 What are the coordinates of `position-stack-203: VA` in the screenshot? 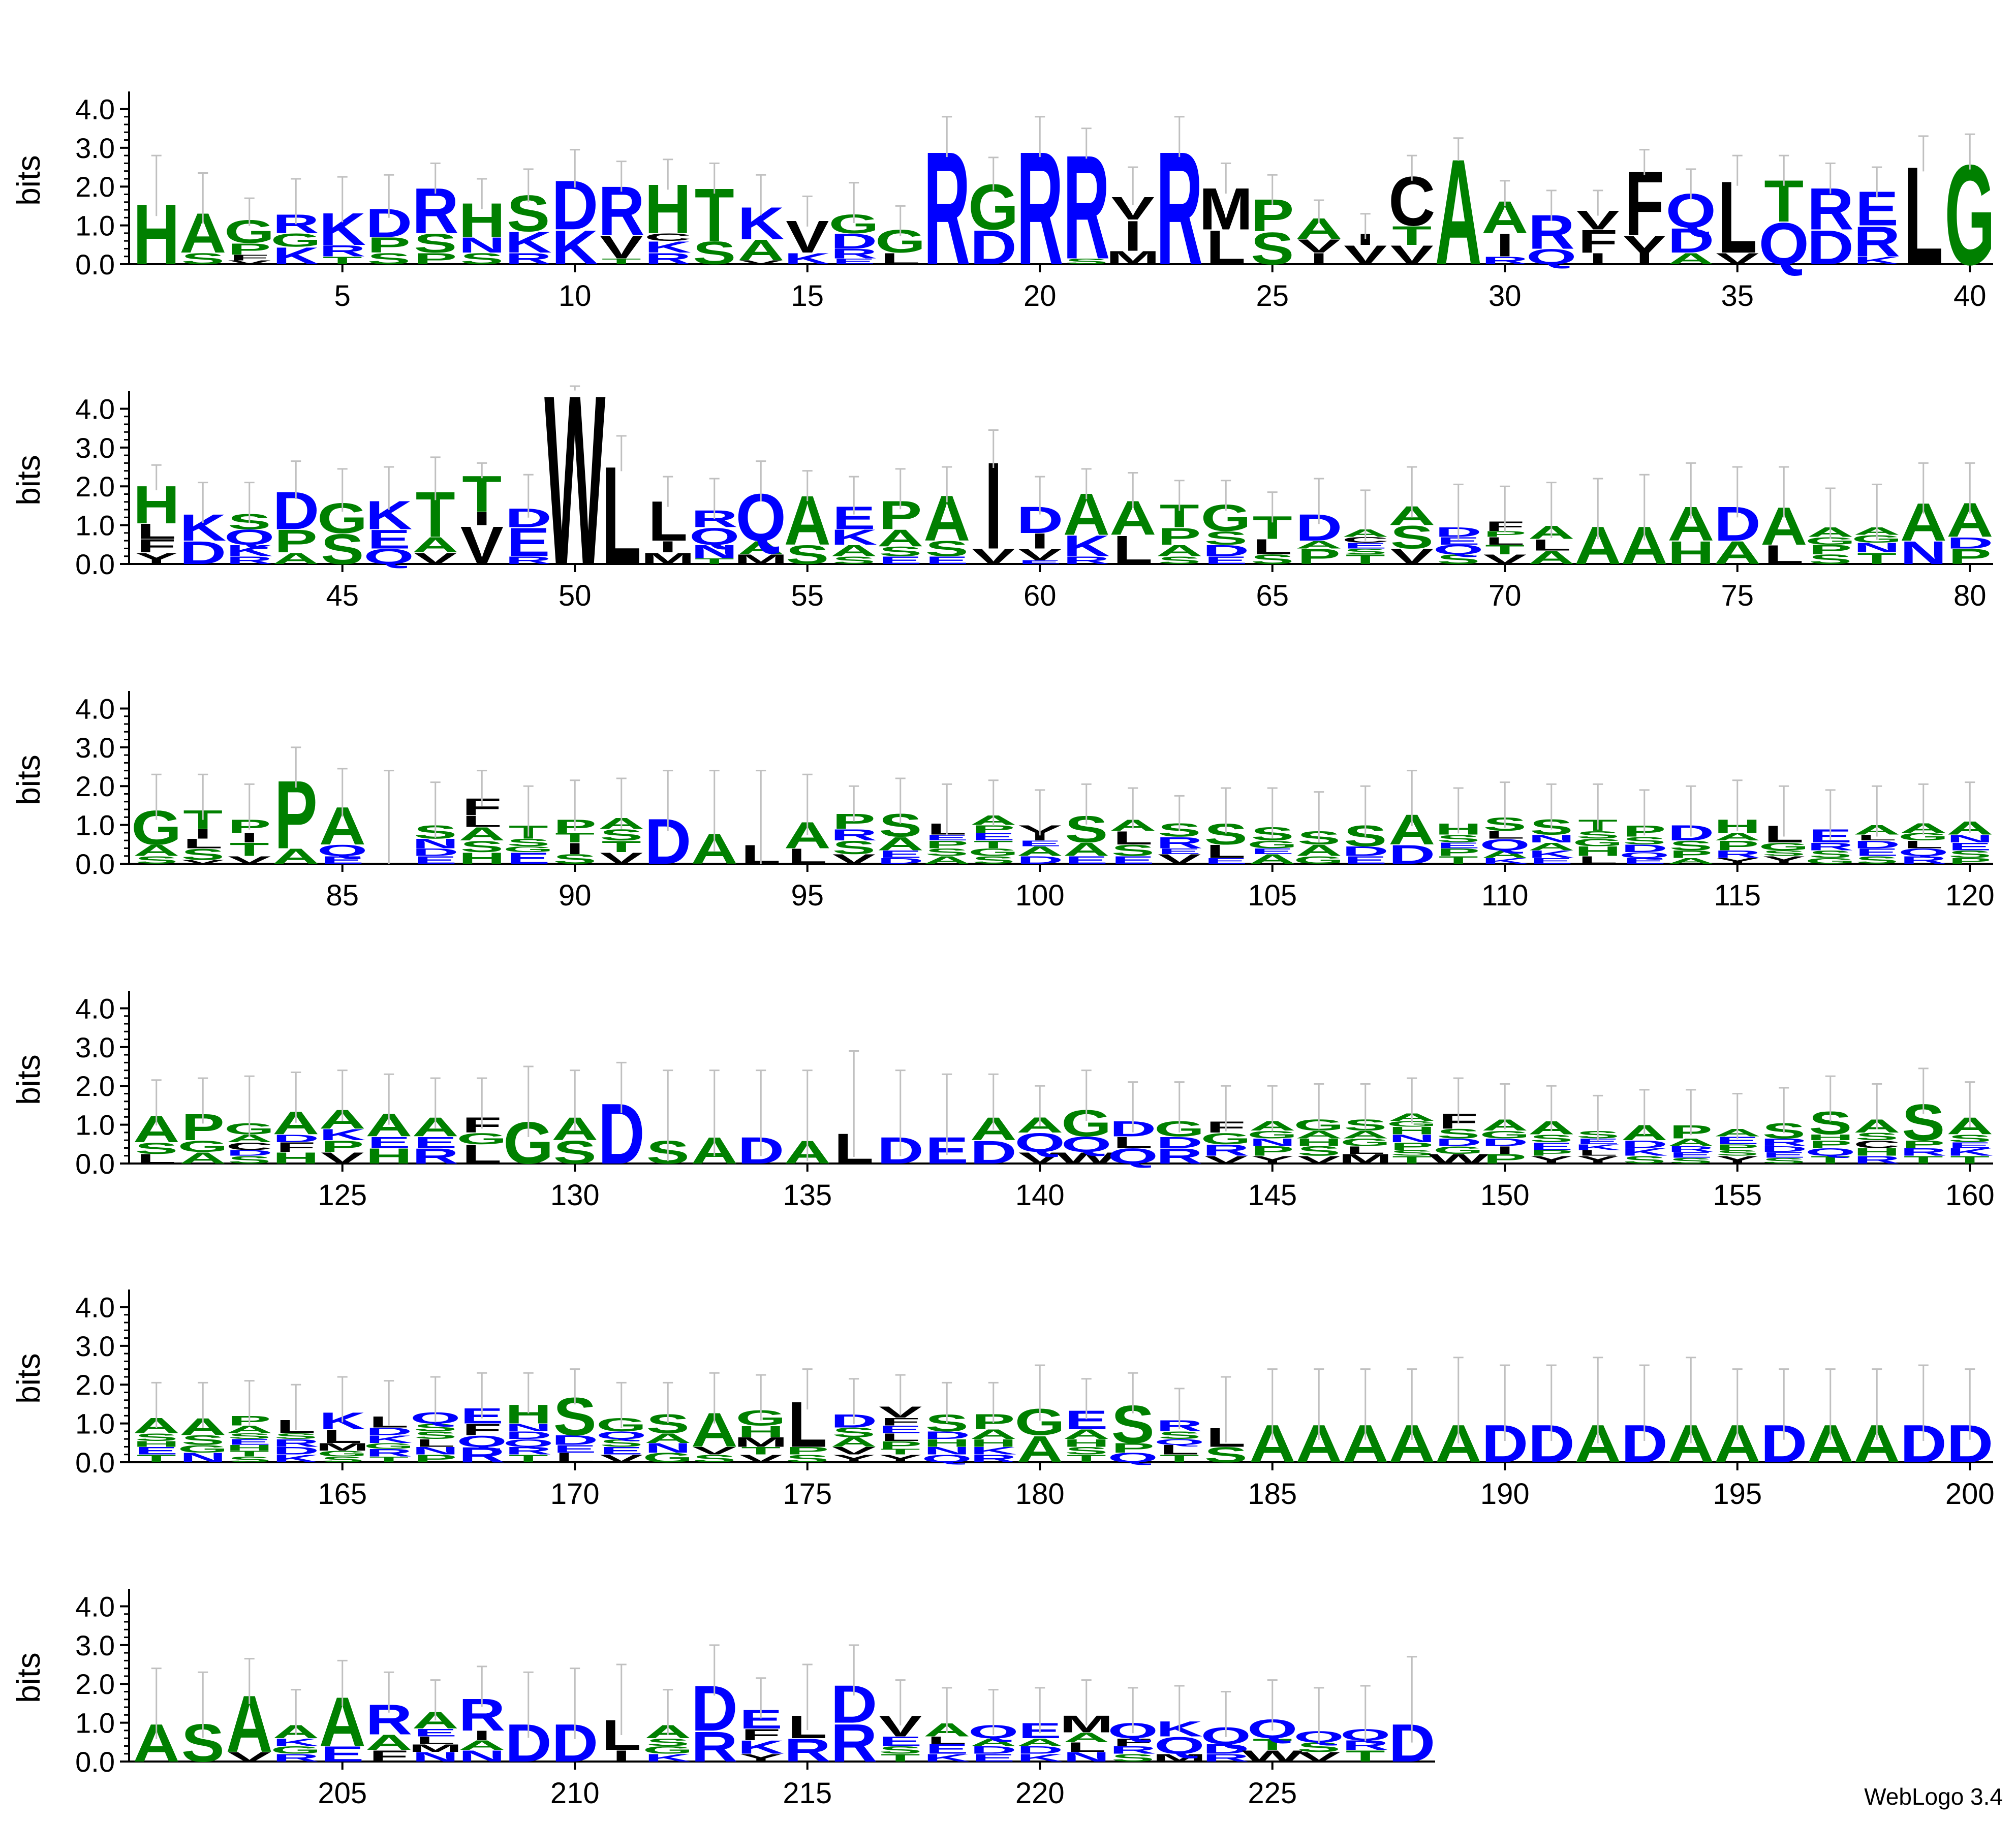 It's located at (250, 1713).